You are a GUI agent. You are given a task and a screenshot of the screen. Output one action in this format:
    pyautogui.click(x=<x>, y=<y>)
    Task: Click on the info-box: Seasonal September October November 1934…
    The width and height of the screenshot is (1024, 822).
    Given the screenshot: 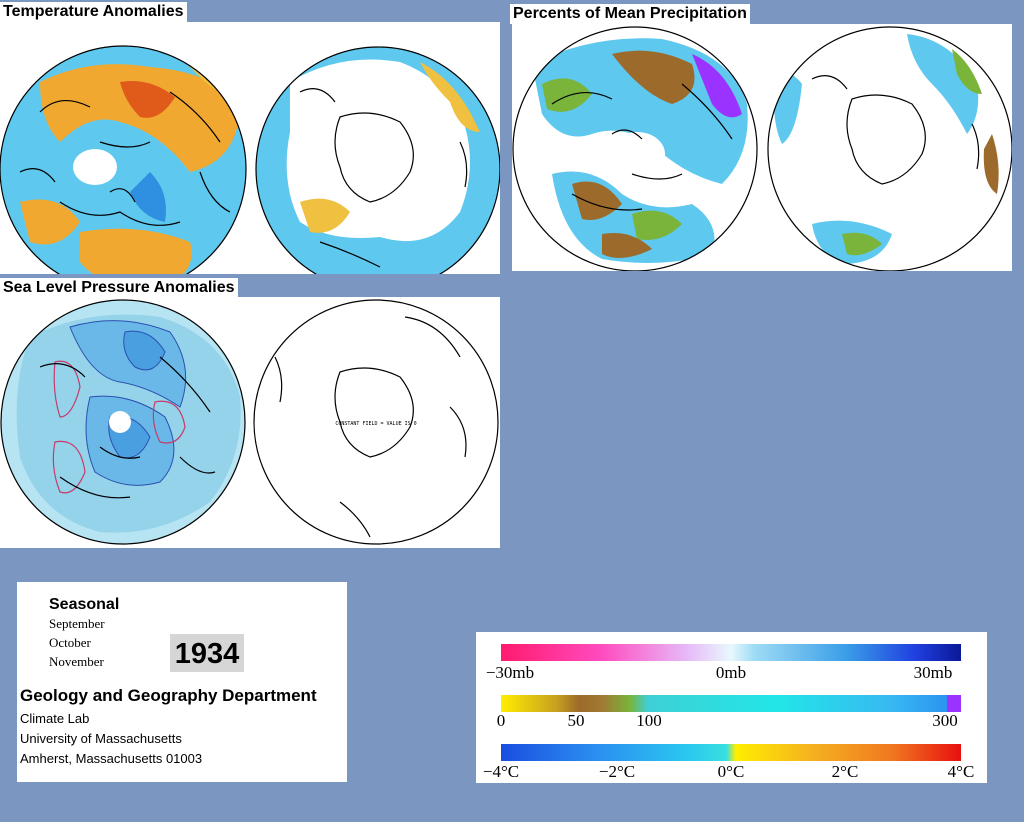 What is the action you would take?
    pyautogui.click(x=182, y=682)
    